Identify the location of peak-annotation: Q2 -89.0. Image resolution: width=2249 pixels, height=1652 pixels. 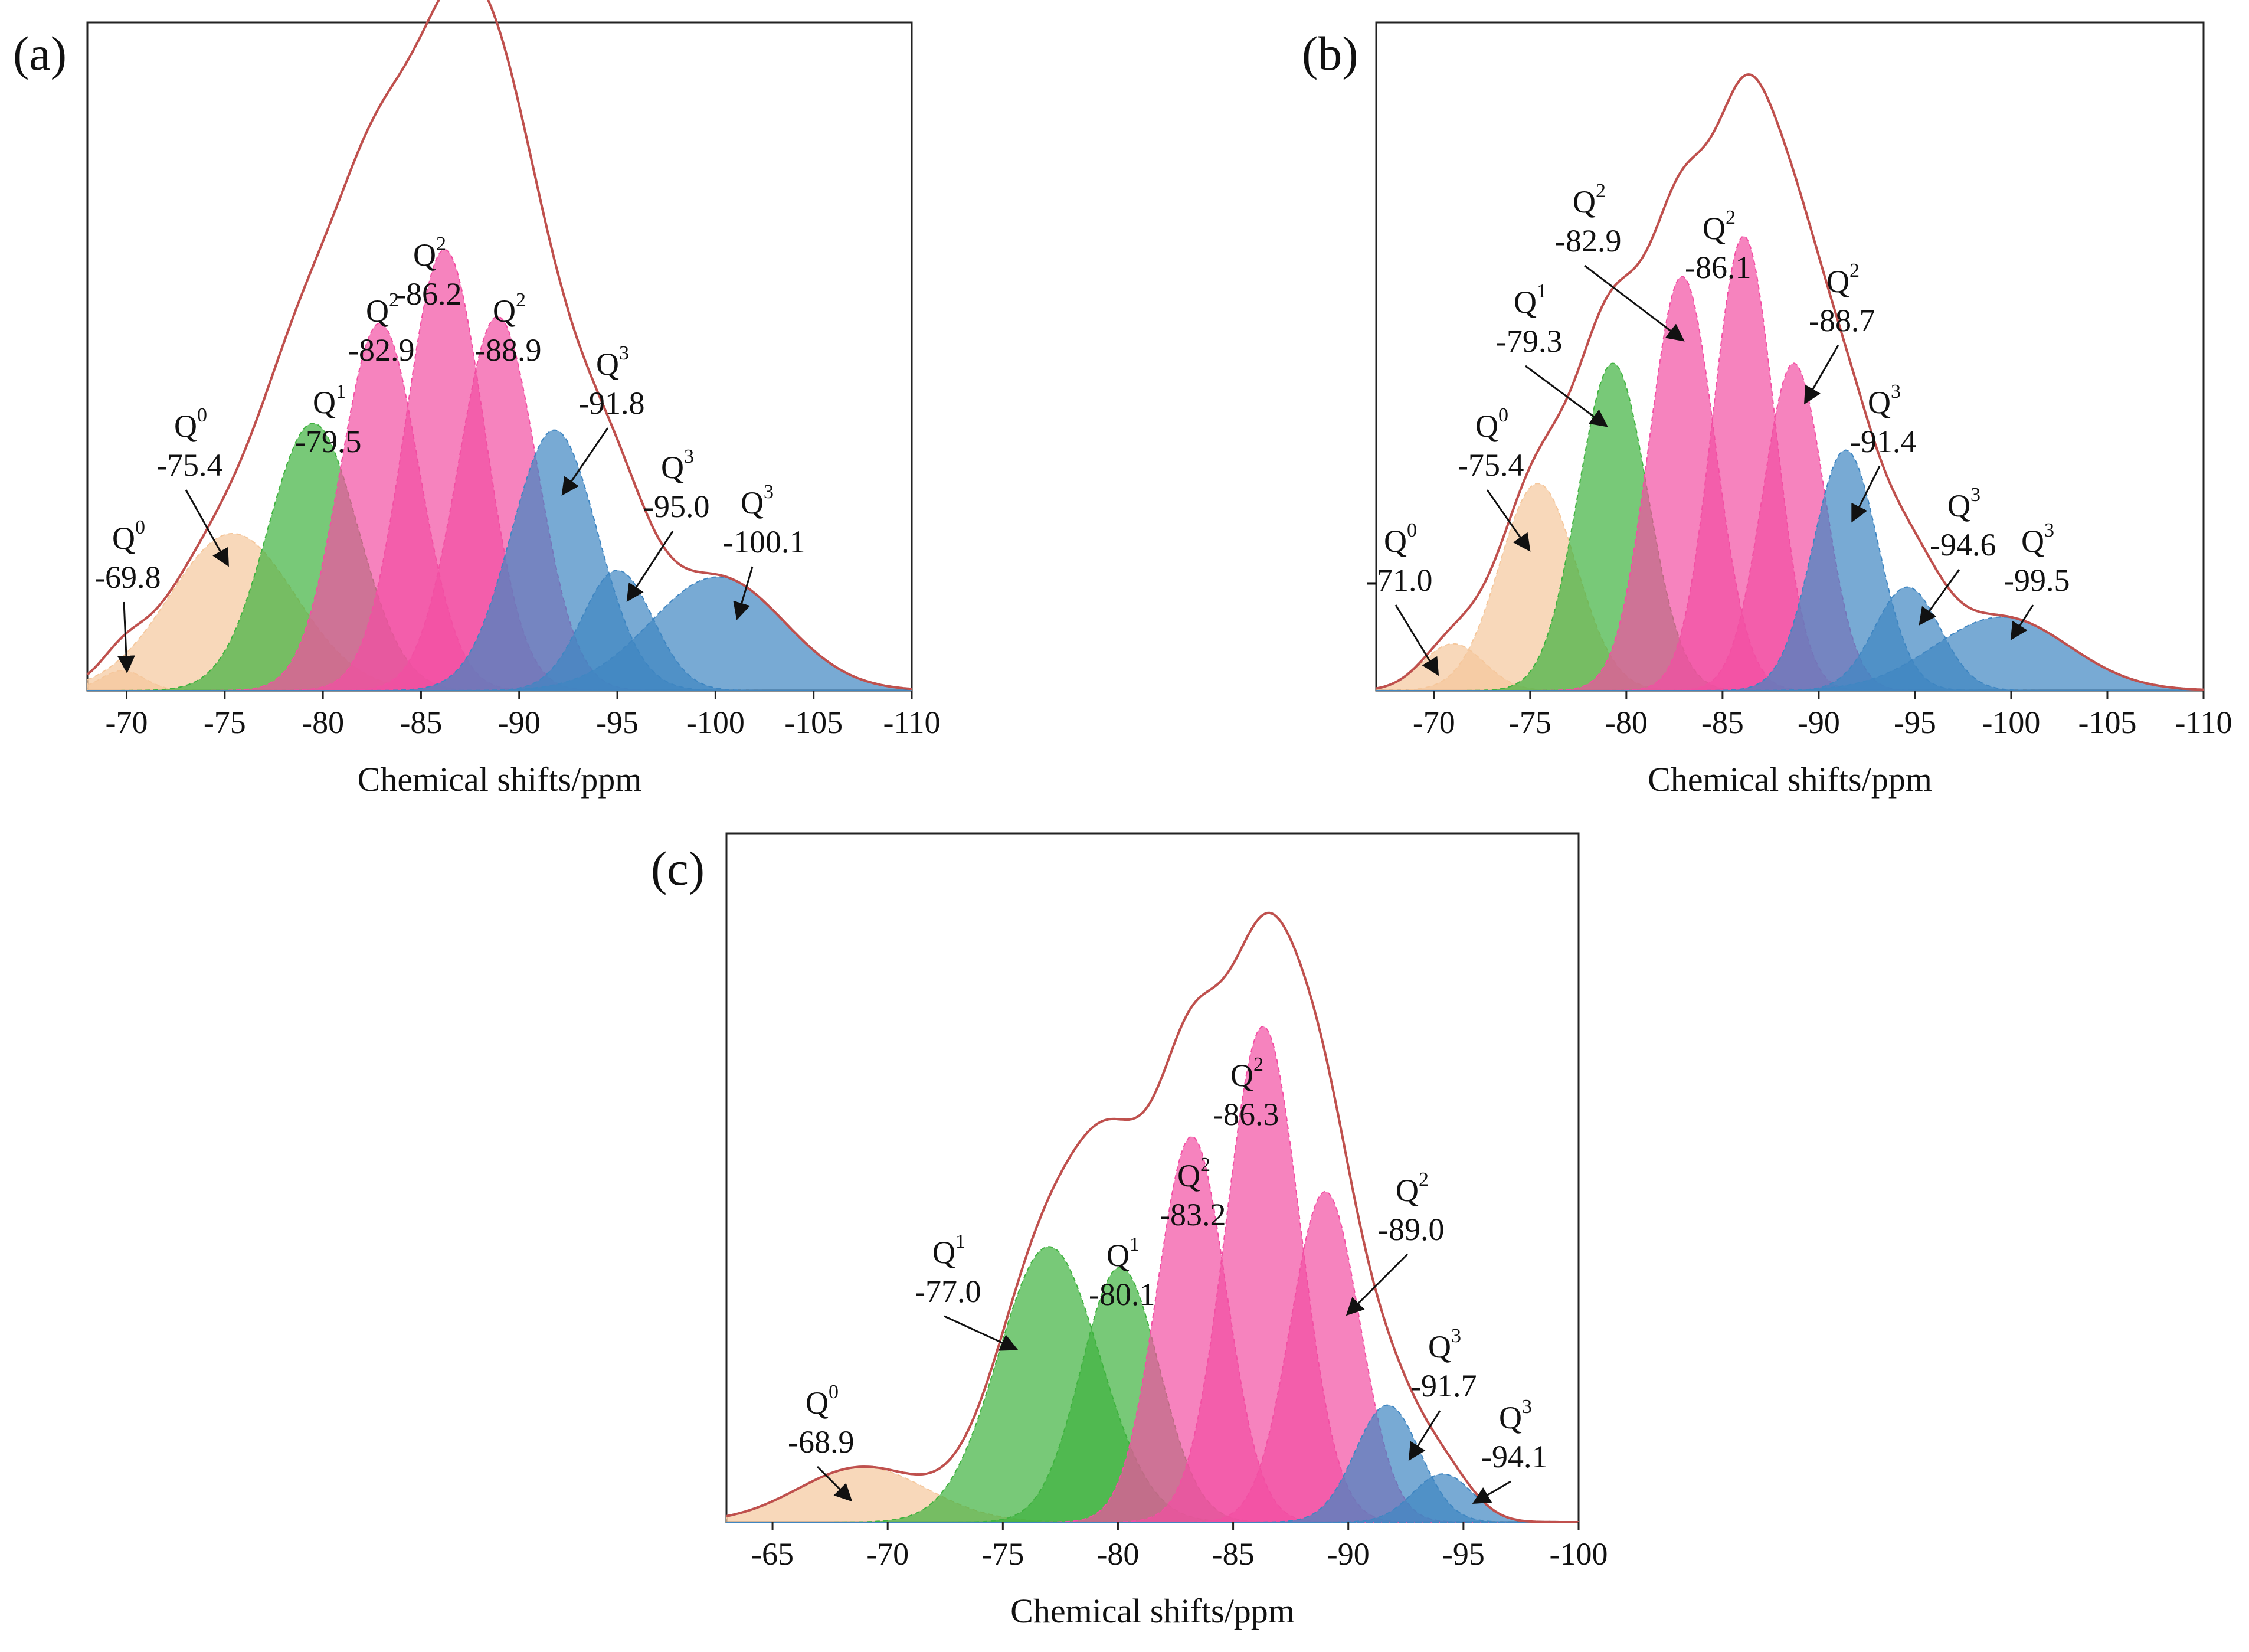
(1395, 1243).